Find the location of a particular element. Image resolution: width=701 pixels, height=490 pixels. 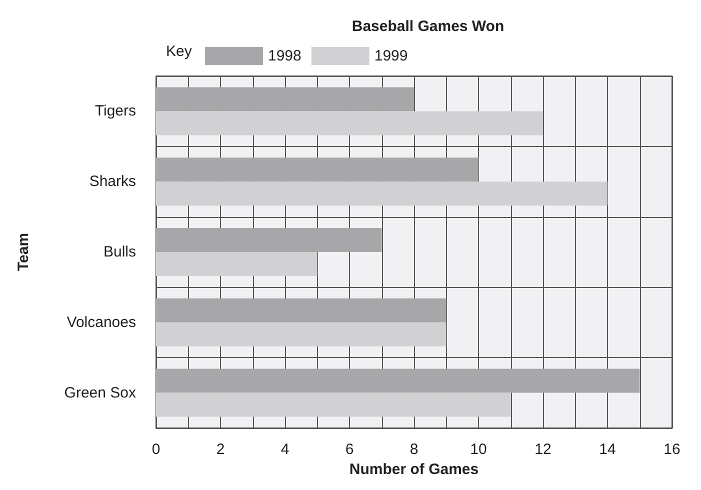

x-tick-label: 14 is located at coordinates (607, 449).